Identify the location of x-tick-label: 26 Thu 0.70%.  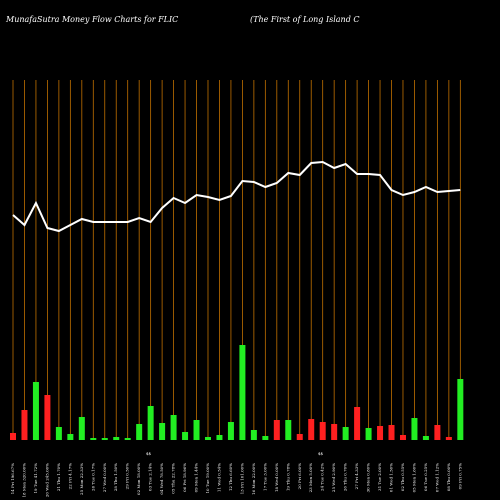
(345, 477).